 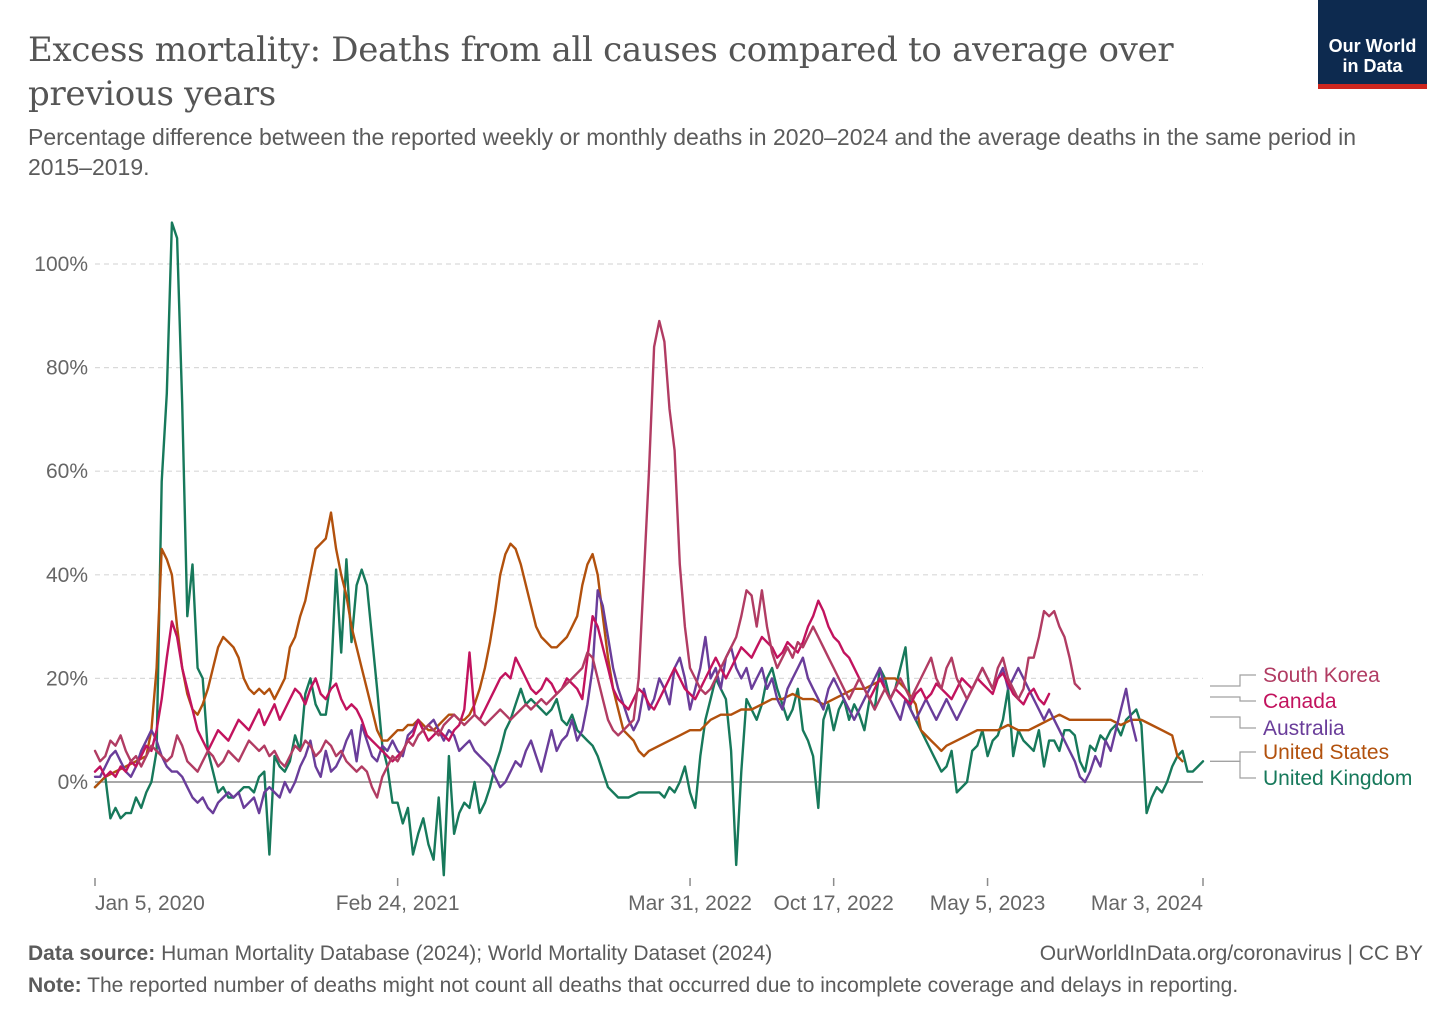 I want to click on logo-line-1: Our World, so click(x=1372, y=46).